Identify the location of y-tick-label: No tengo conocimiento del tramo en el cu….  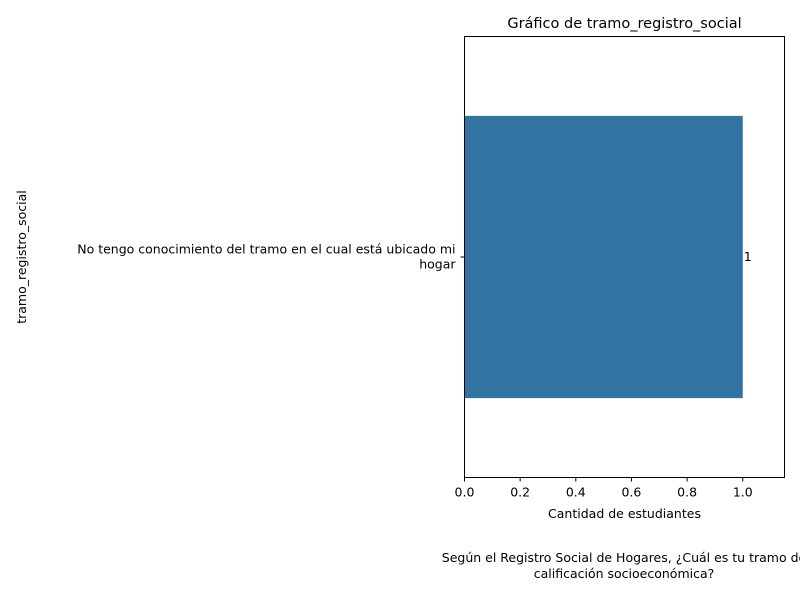
(266, 257).